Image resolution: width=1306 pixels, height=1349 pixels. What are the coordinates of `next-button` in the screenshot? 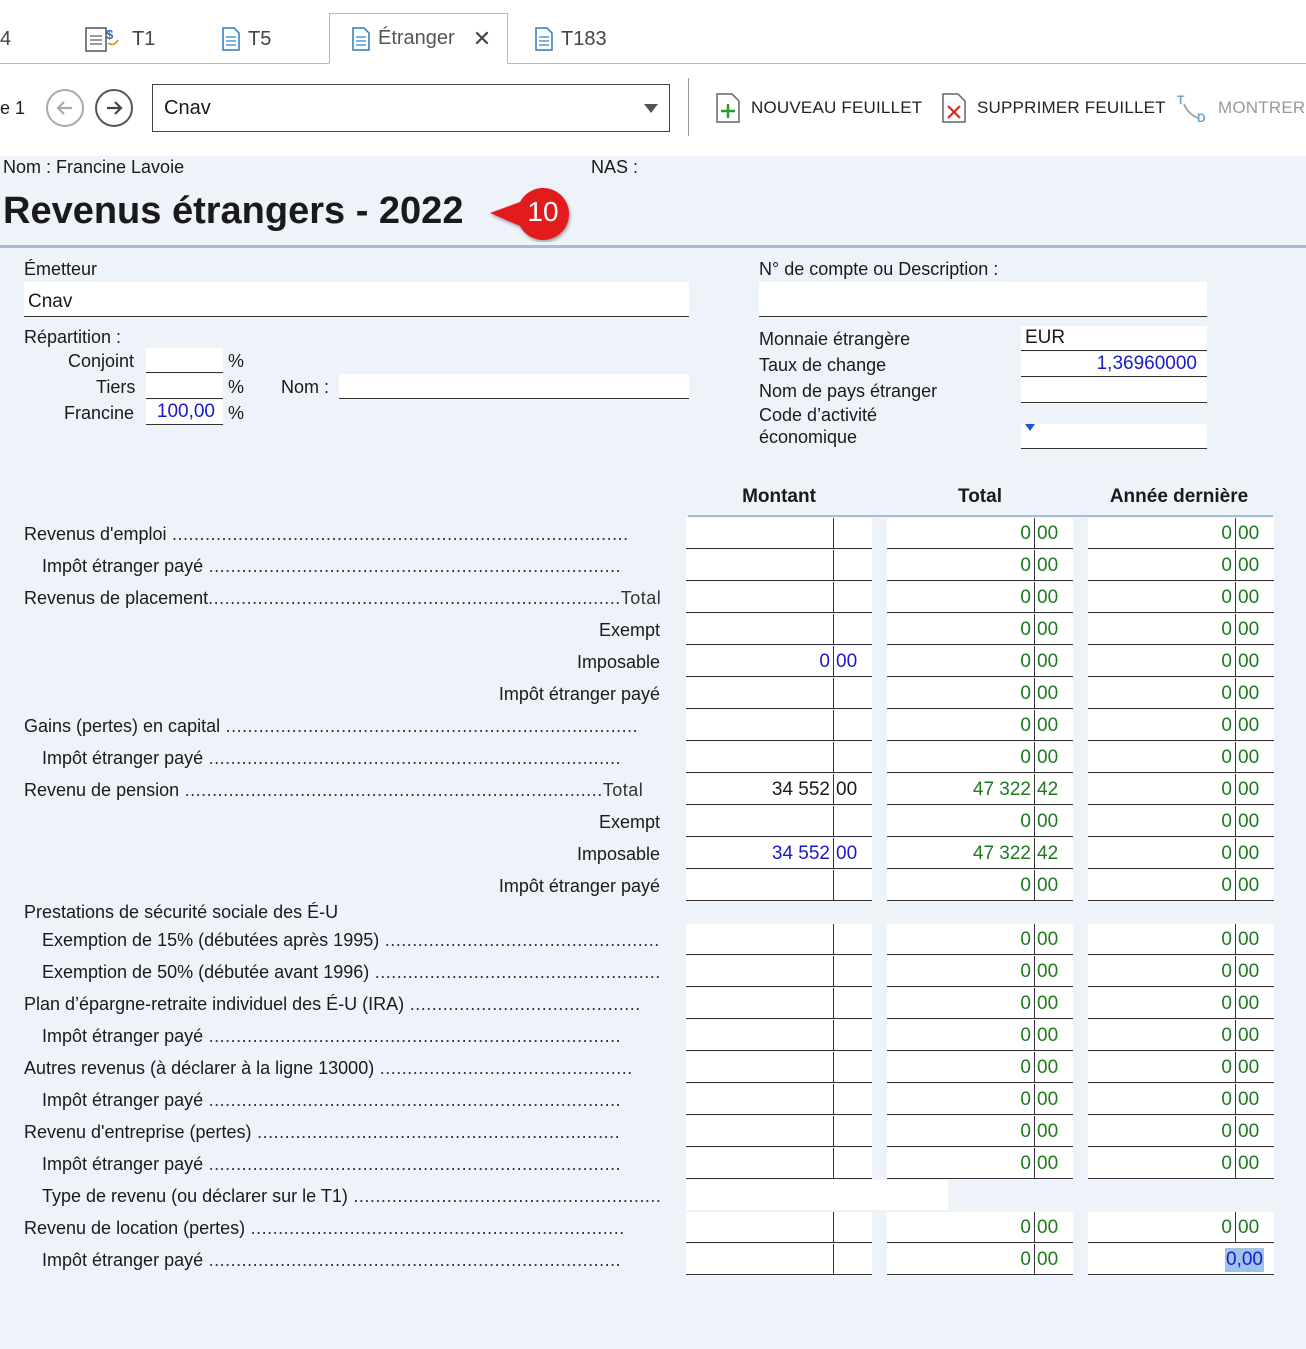 It's located at (114, 108).